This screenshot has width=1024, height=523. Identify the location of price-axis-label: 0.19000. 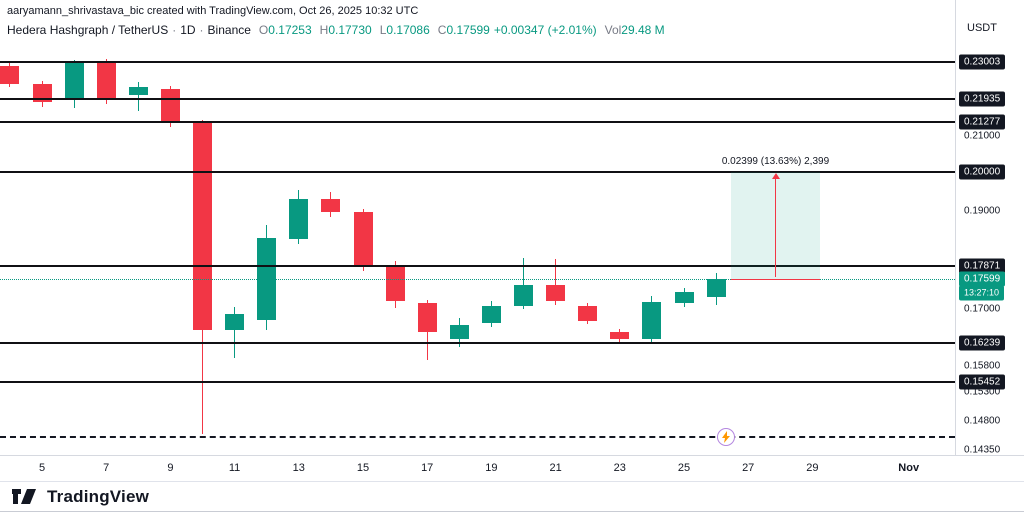
(982, 211).